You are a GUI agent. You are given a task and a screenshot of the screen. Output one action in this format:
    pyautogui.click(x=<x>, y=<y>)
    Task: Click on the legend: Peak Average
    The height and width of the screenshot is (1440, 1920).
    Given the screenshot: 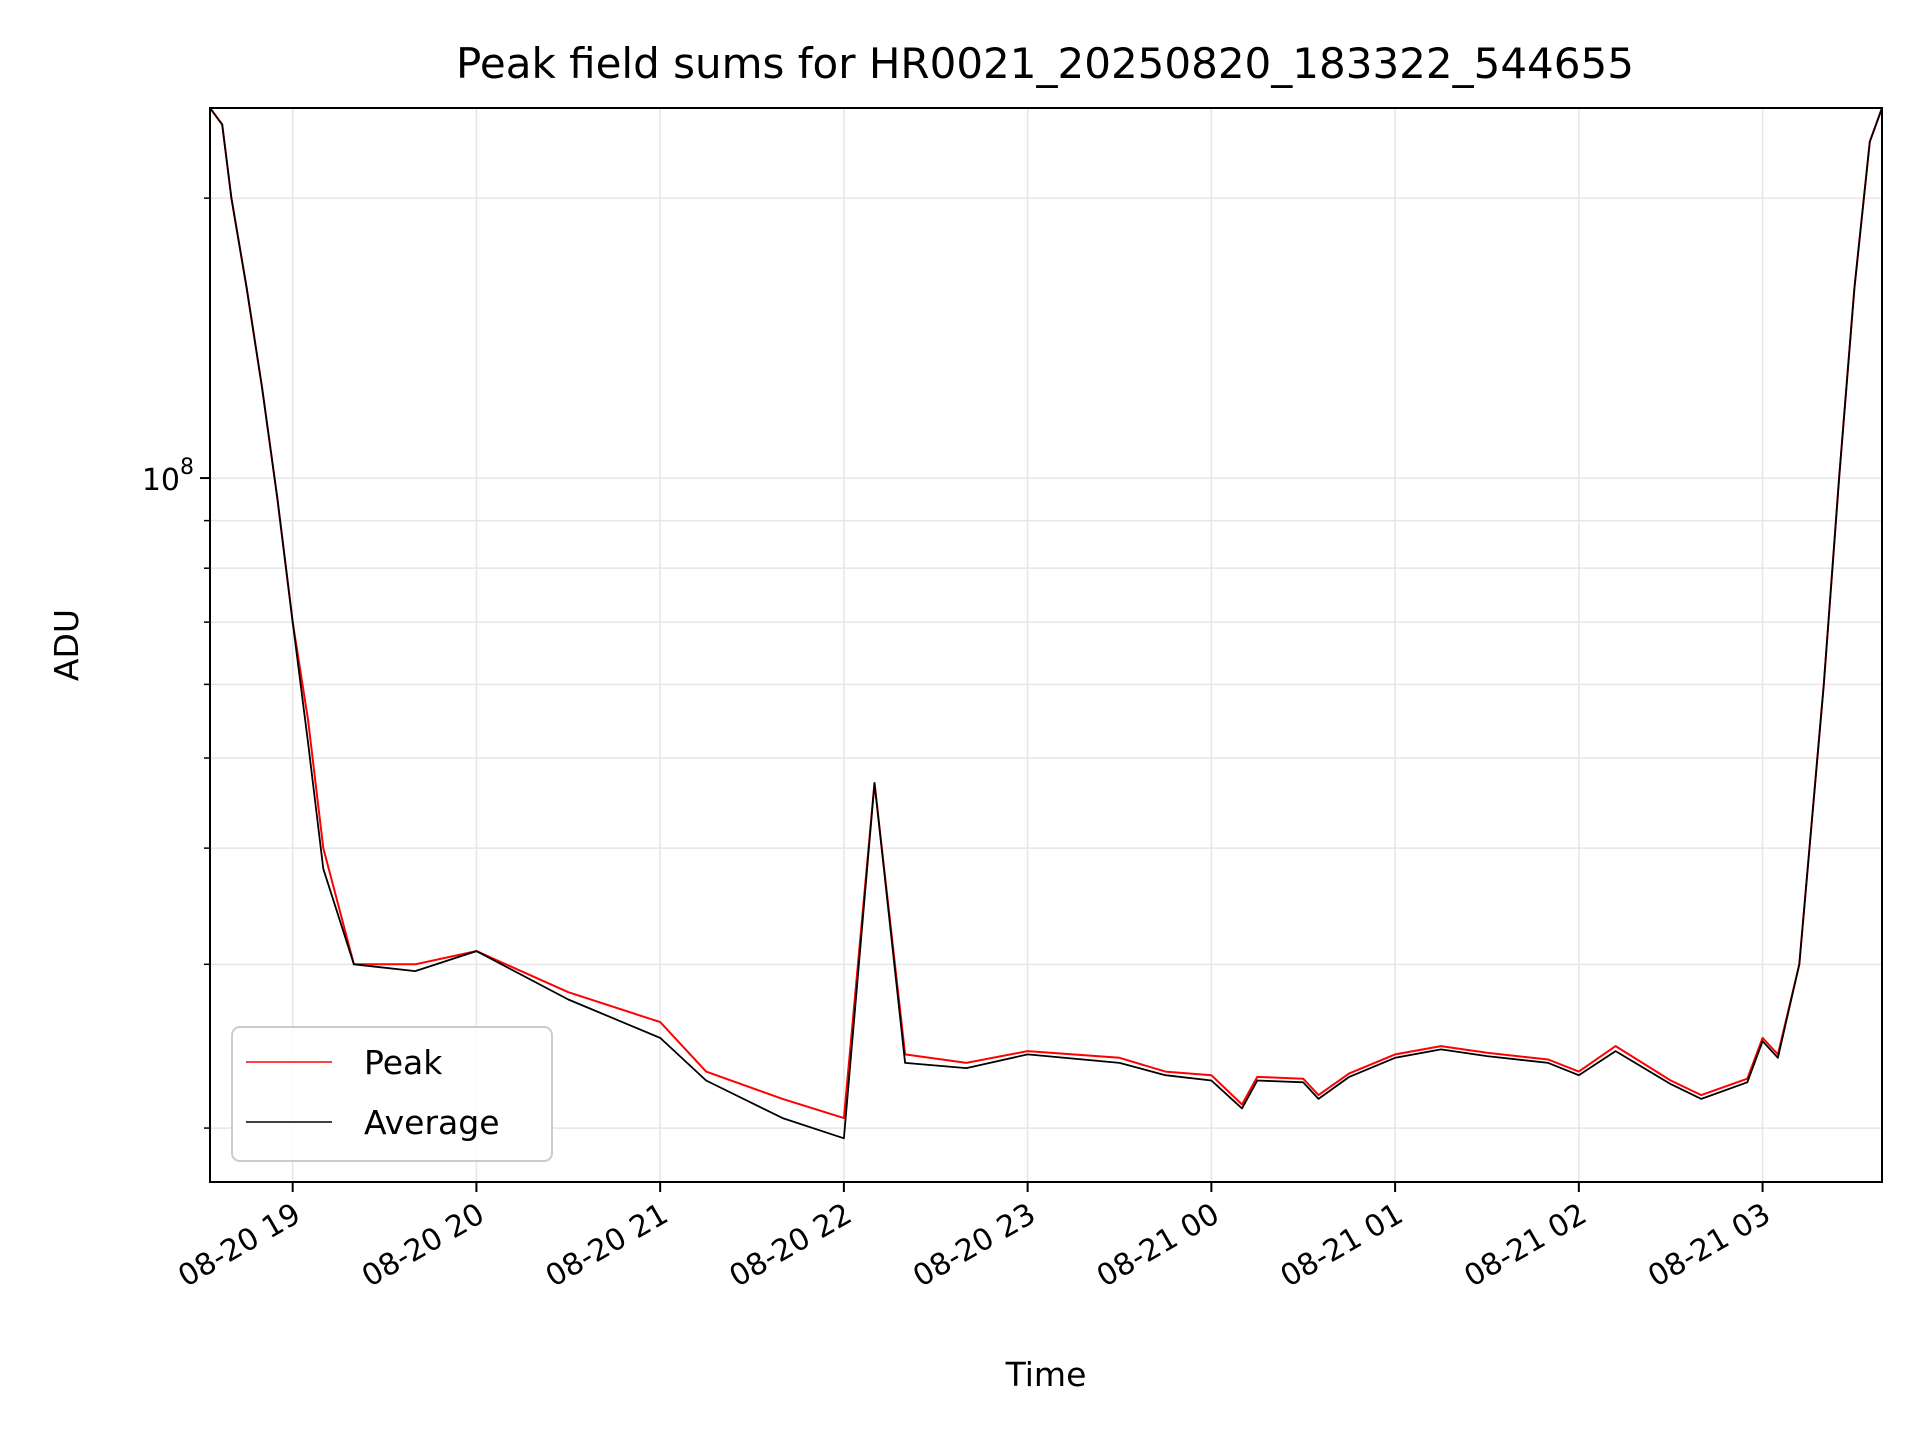 What is the action you would take?
    pyautogui.click(x=392, y=1094)
    